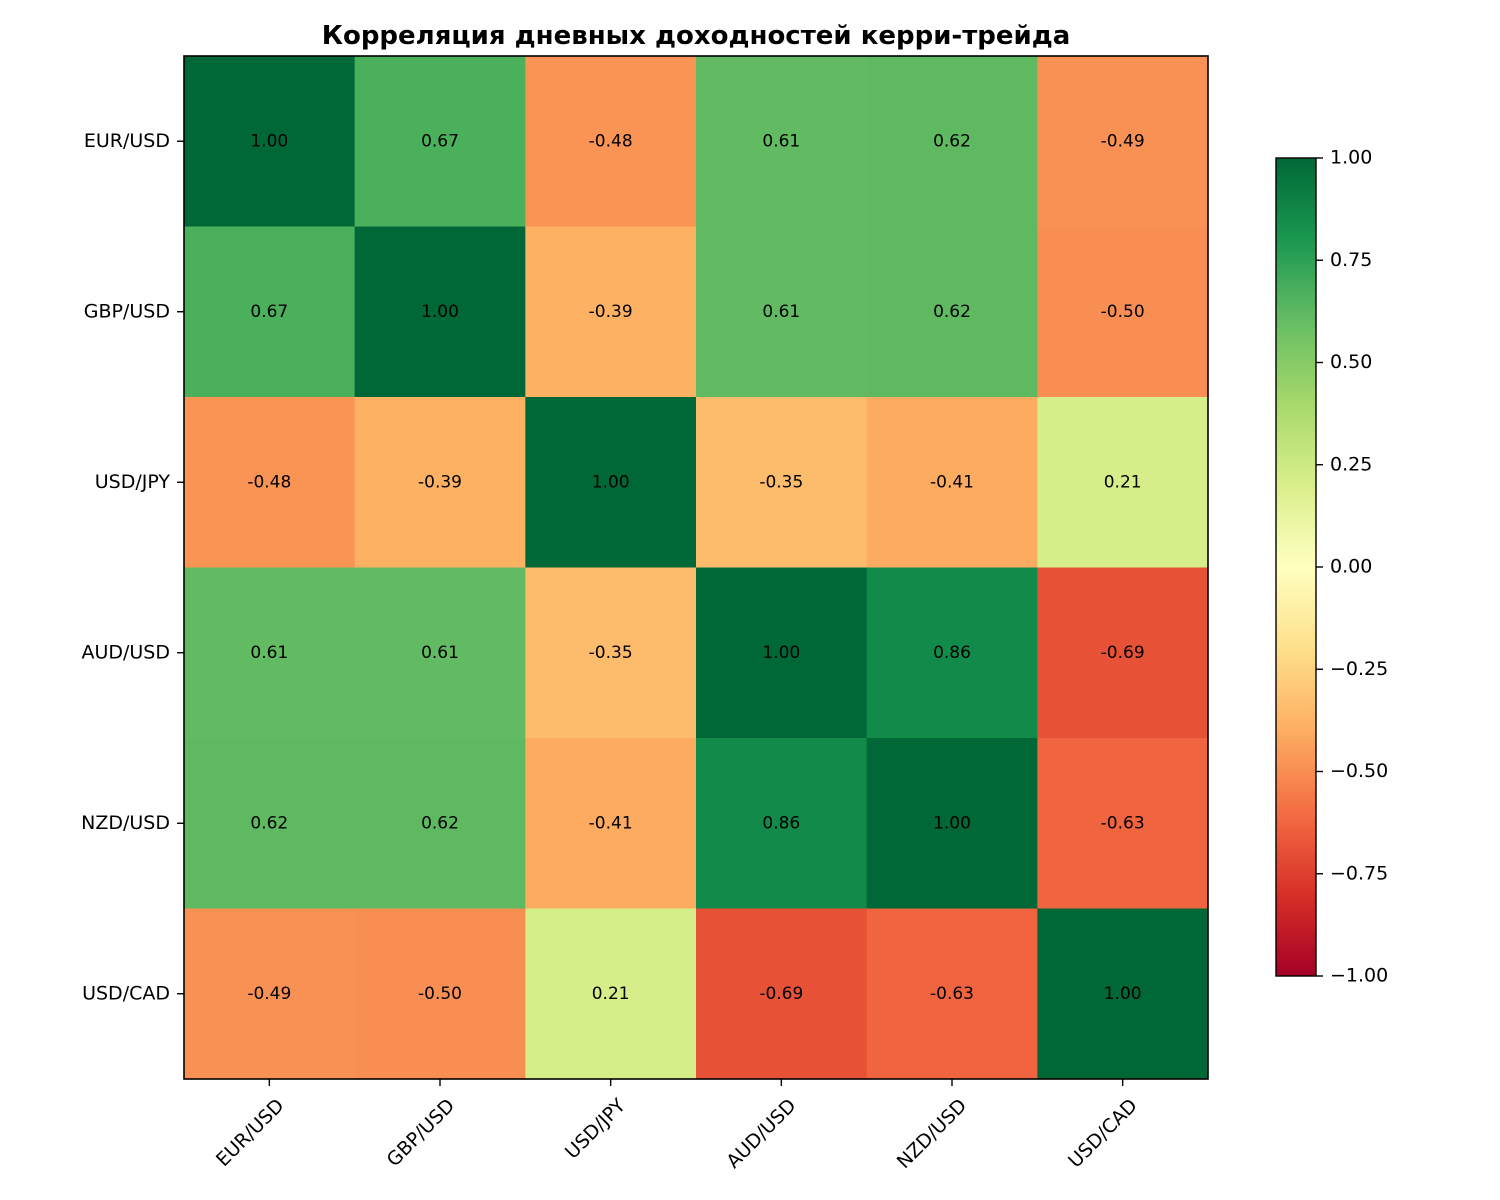 This screenshot has width=1500, height=1200. Describe the element at coordinates (1359, 669) in the screenshot. I see `colorbar-tick-label: −0.25` at that location.